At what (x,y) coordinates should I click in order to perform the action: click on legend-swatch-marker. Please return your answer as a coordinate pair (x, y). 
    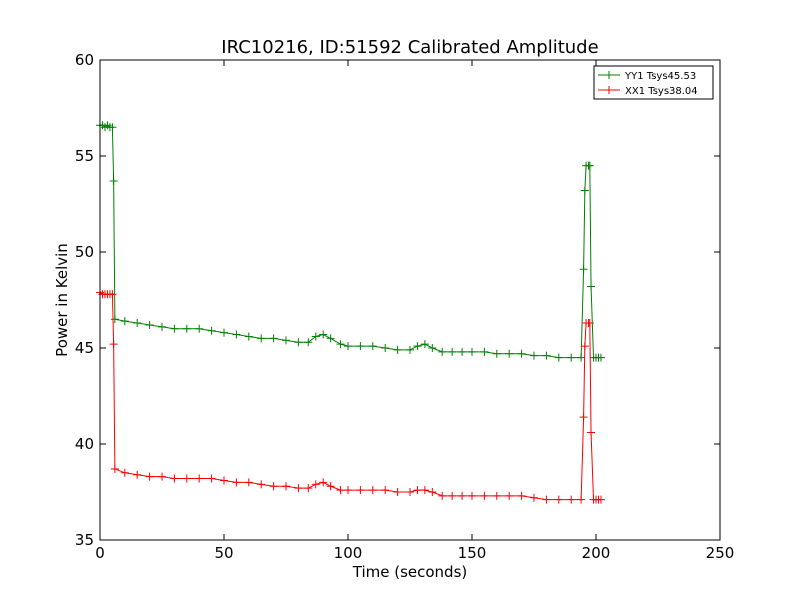
    Looking at the image, I should click on (609, 75).